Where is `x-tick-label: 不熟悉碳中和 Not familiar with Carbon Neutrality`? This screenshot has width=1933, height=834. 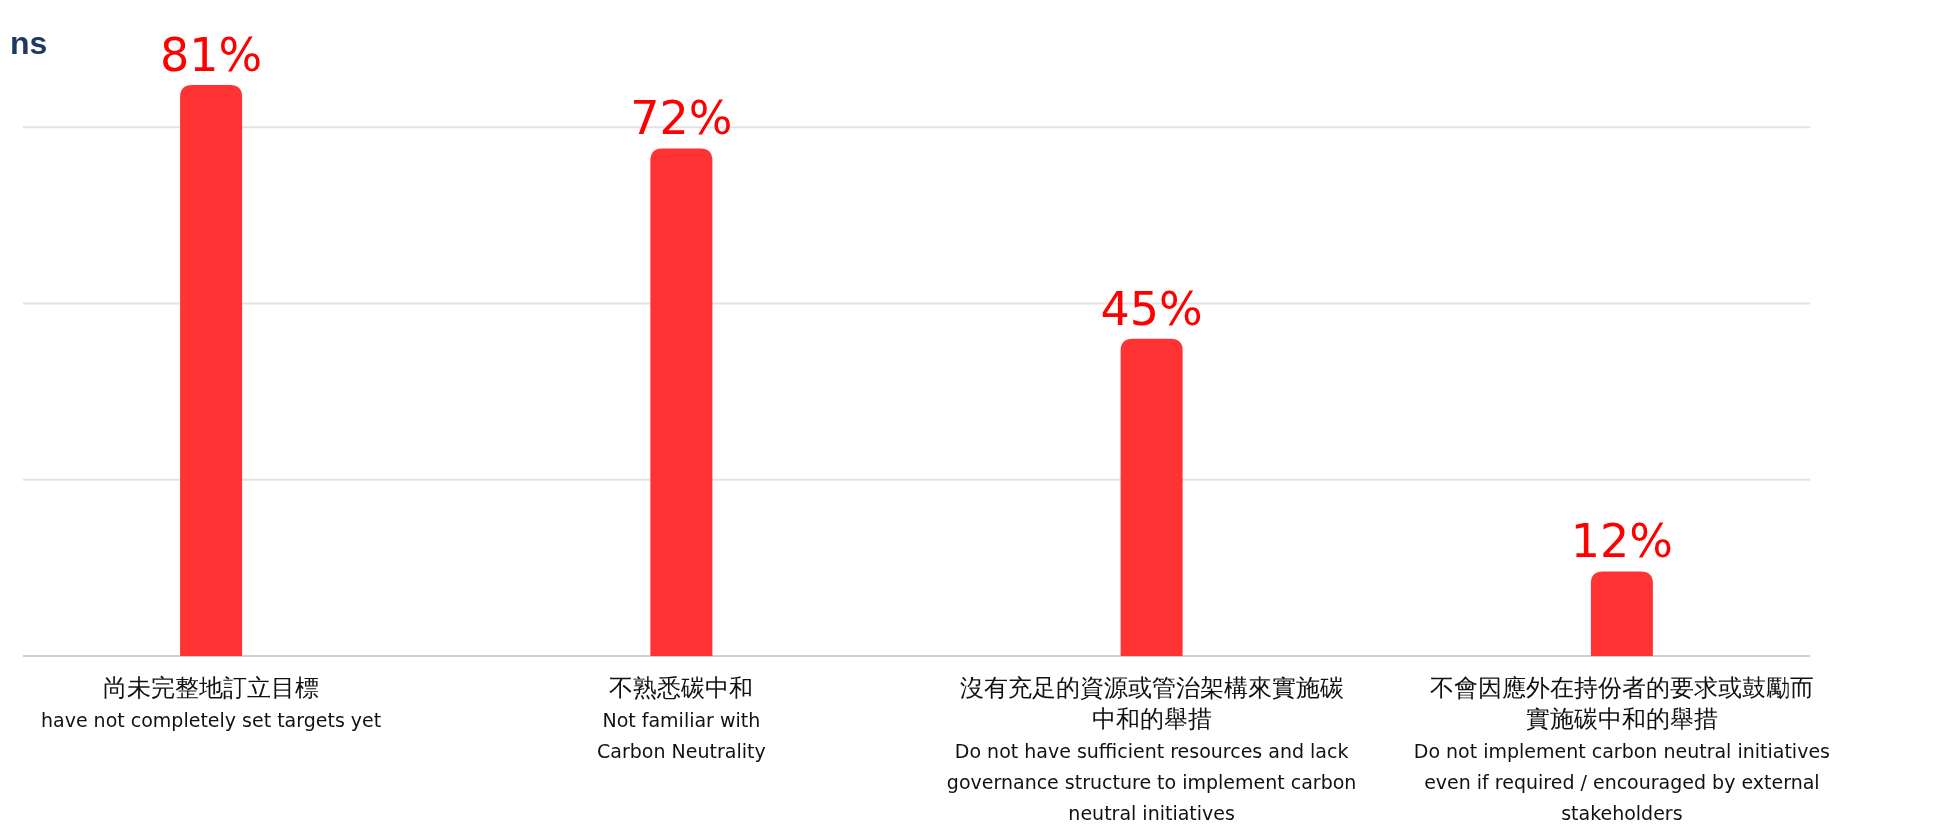
x-tick-label: 不熟悉碳中和 Not familiar with Carbon Neutrality is located at coordinates (681, 718).